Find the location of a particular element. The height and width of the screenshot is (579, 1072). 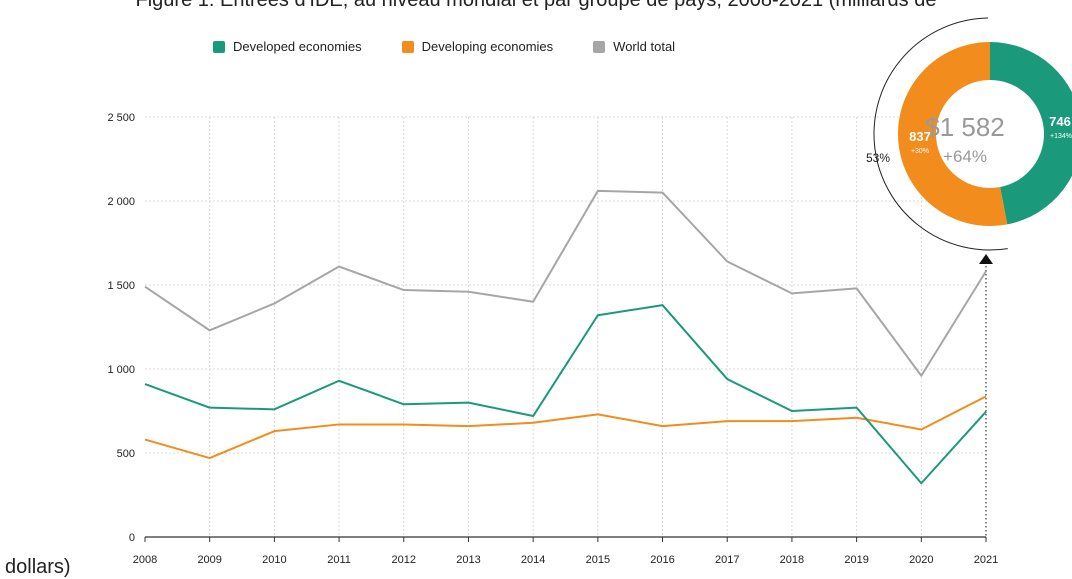

x-tick-label: 2018 is located at coordinates (792, 560).